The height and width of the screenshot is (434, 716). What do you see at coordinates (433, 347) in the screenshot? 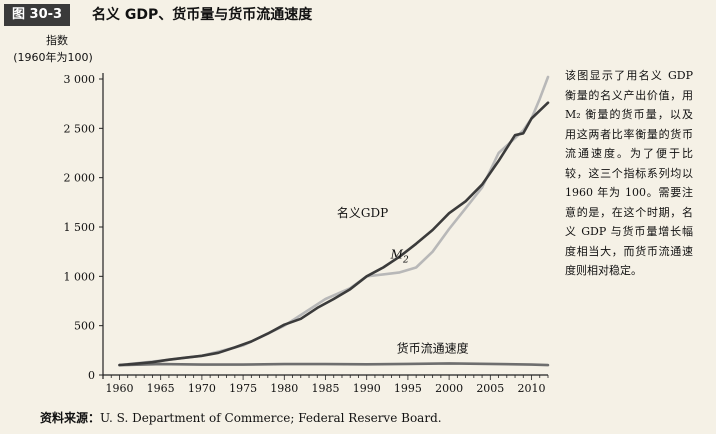
I see `annotation-velocity: 货币流通速度` at bounding box center [433, 347].